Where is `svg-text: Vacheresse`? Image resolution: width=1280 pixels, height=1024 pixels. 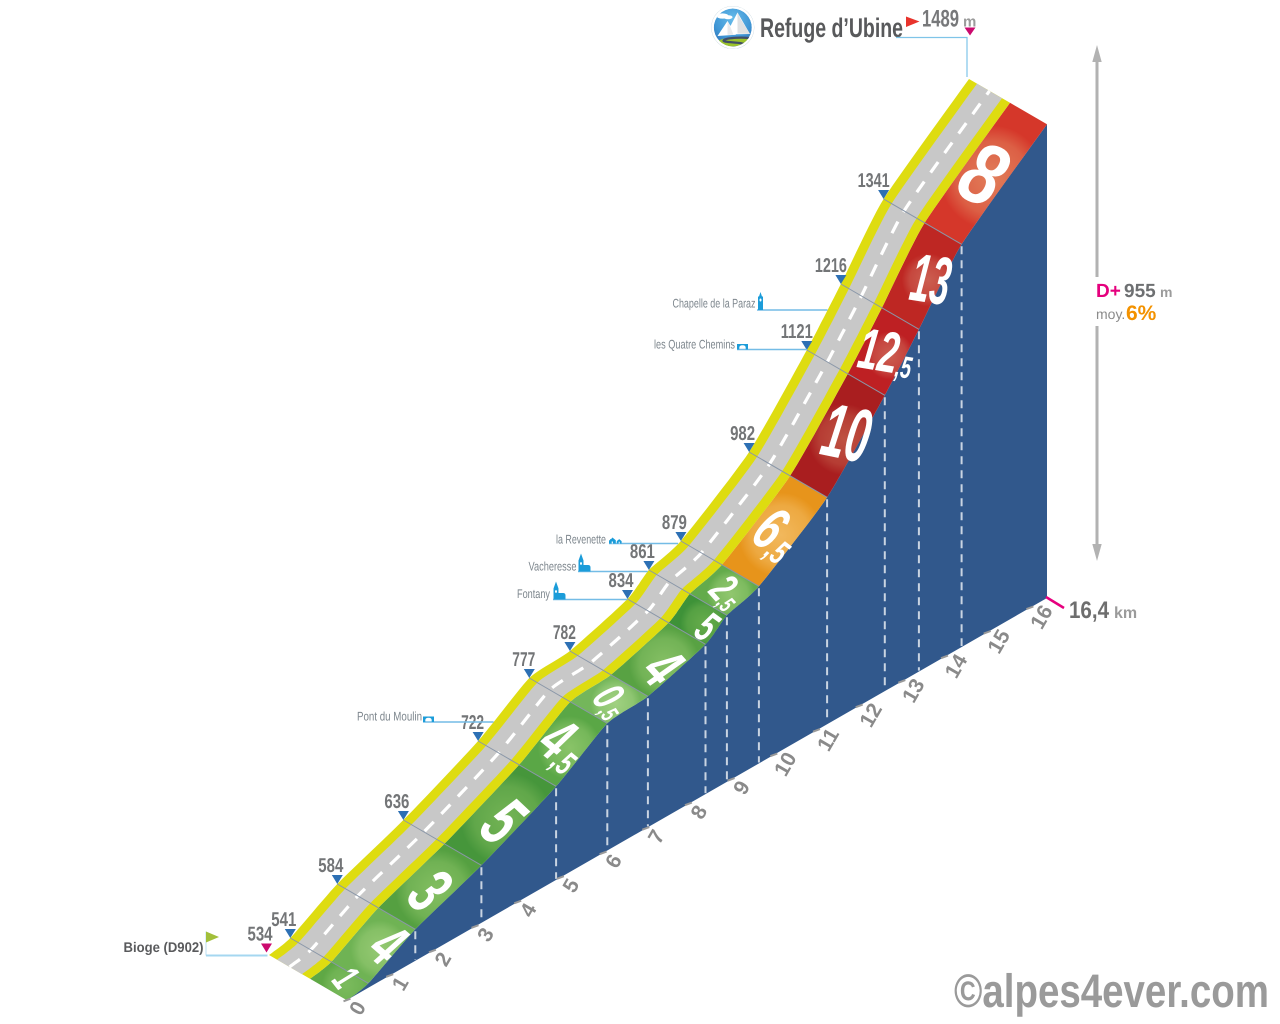
svg-text: Vacheresse is located at coordinates (553, 567).